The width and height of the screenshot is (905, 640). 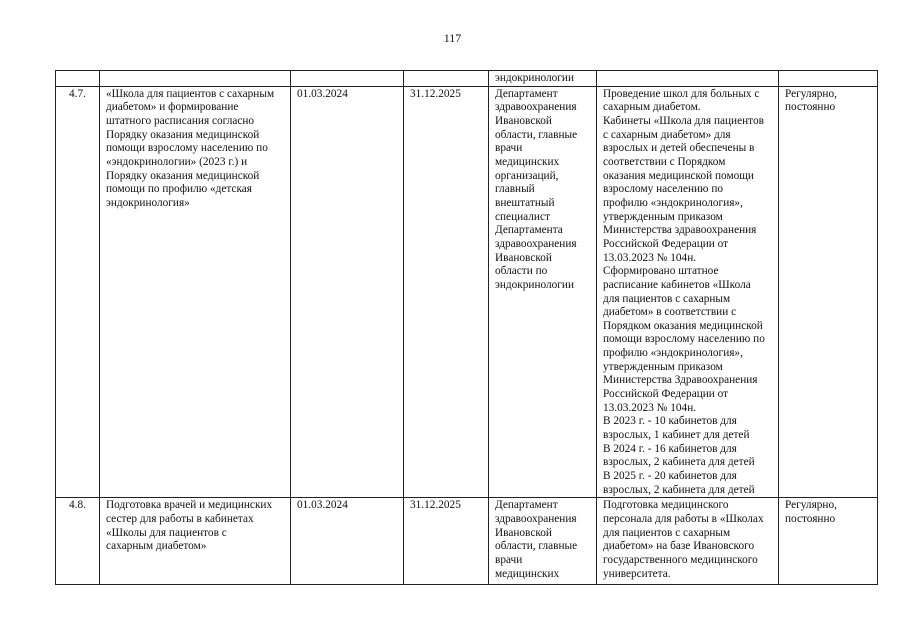 What do you see at coordinates (77, 292) in the screenshot?
I see `cell-number: 4.7.` at bounding box center [77, 292].